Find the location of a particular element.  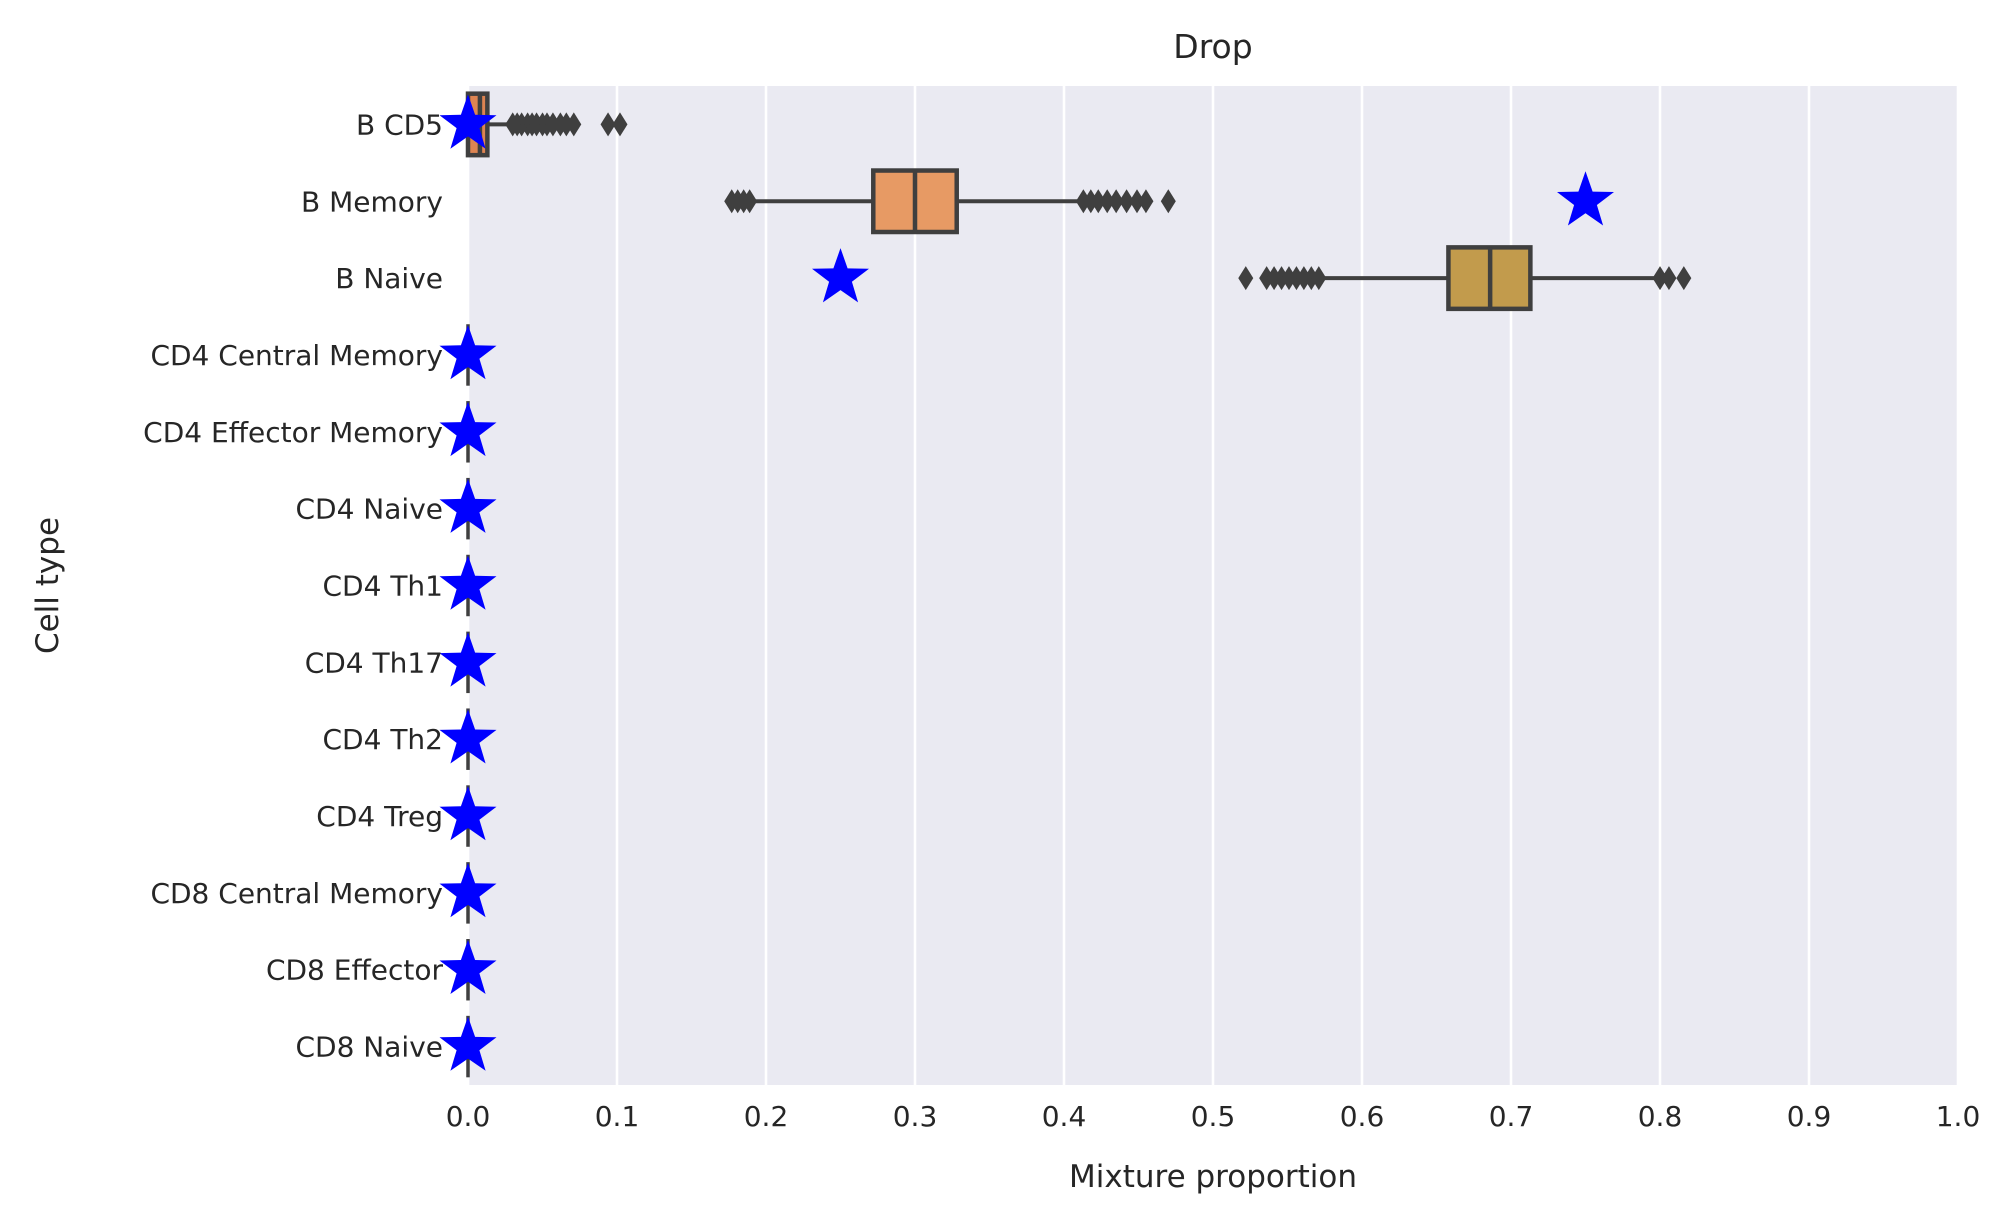

y-tick-label: B CD5 is located at coordinates (399, 124).